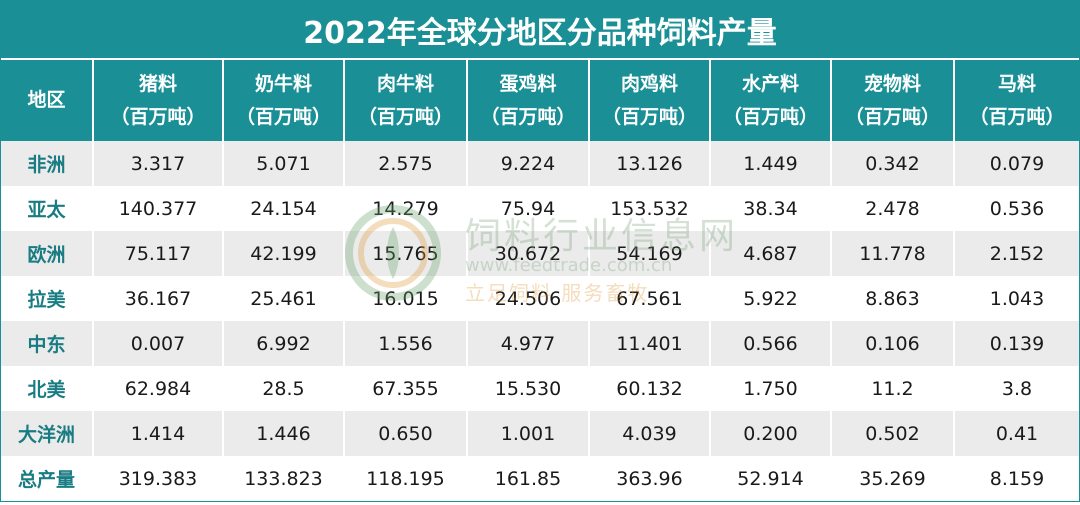 The width and height of the screenshot is (1080, 505). I want to click on region-cell: 总产量, so click(47, 478).